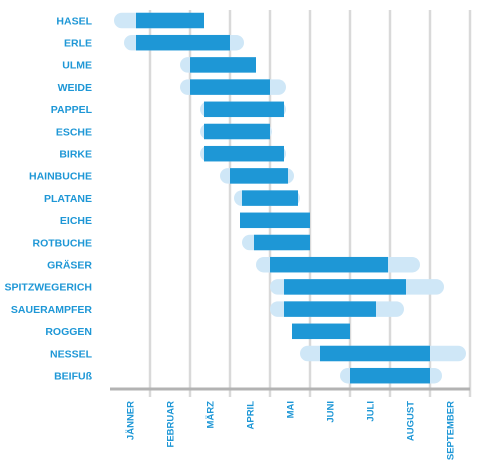  What do you see at coordinates (75, 155) in the screenshot?
I see `row-label: BIRKE` at bounding box center [75, 155].